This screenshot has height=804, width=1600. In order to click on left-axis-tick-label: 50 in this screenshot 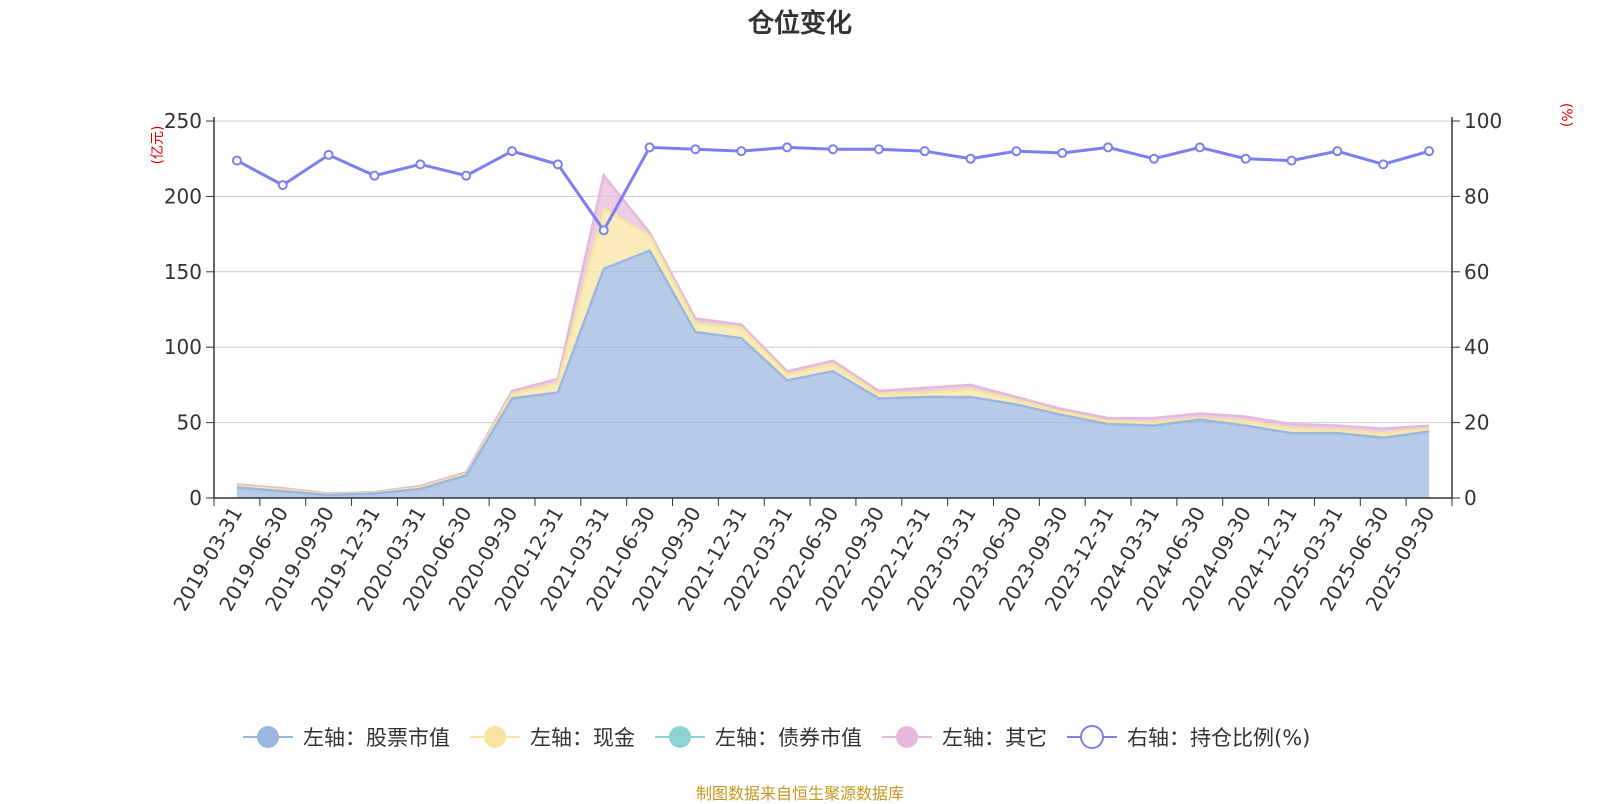, I will do `click(189, 423)`.